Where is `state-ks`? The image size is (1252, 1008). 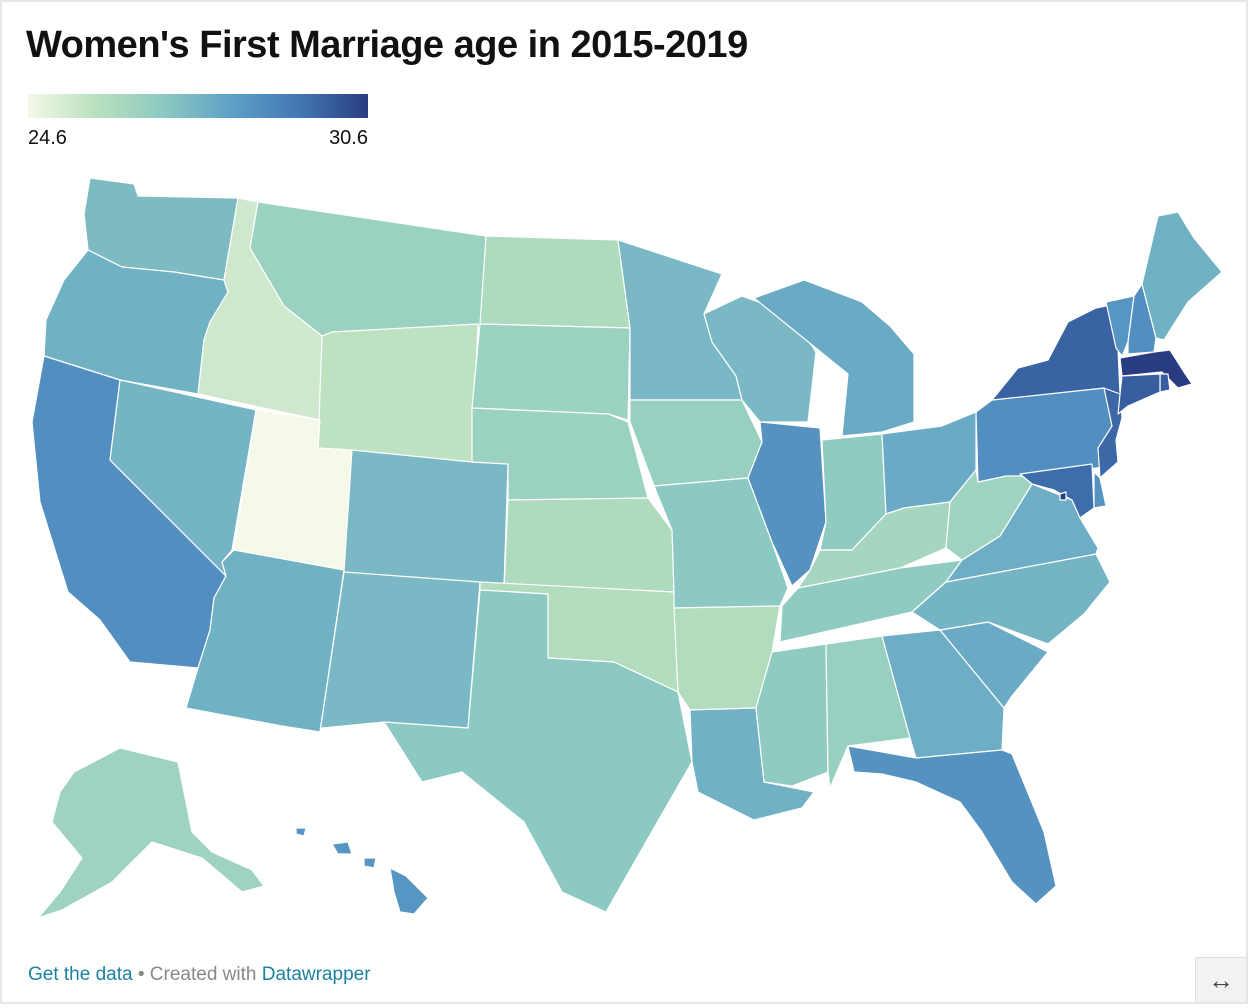
state-ks is located at coordinates (589, 545).